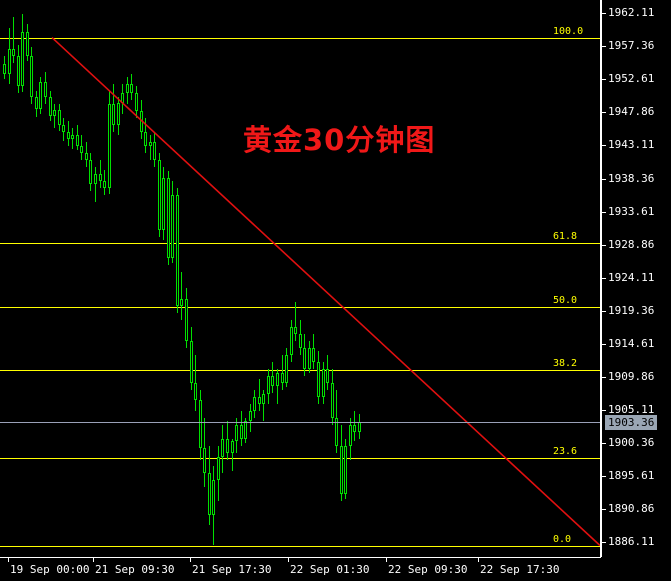 The image size is (671, 581). I want to click on price-tick-label: 1962.11, so click(631, 12).